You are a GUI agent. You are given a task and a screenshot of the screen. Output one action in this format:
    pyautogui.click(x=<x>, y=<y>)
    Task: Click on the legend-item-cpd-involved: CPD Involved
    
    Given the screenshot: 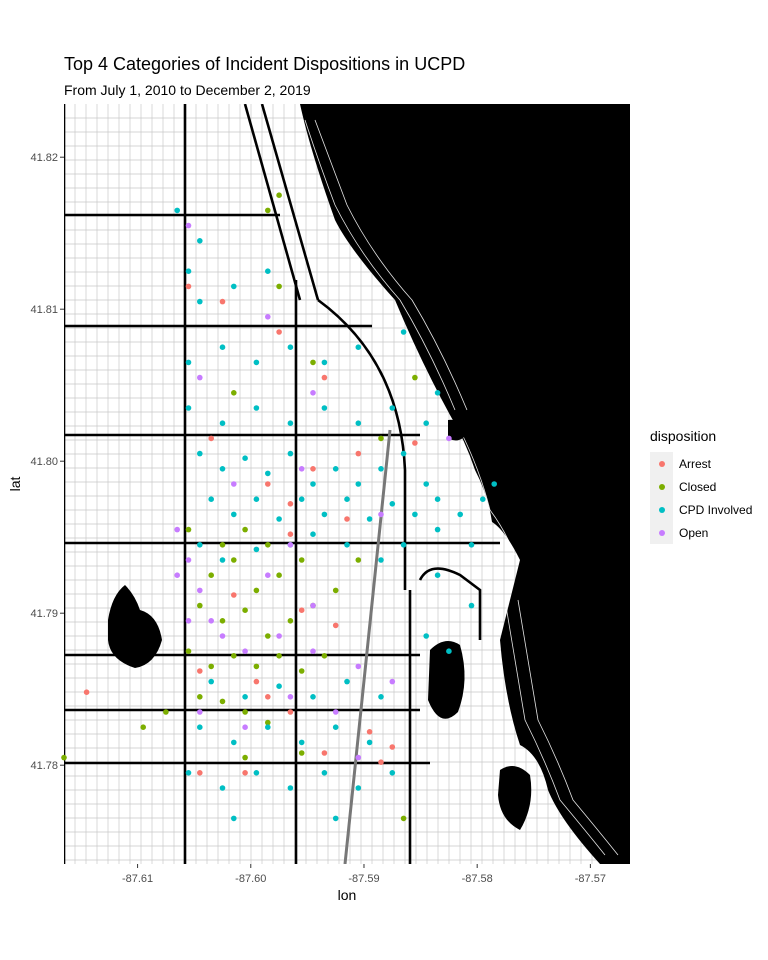 What is the action you would take?
    pyautogui.click(x=701, y=509)
    